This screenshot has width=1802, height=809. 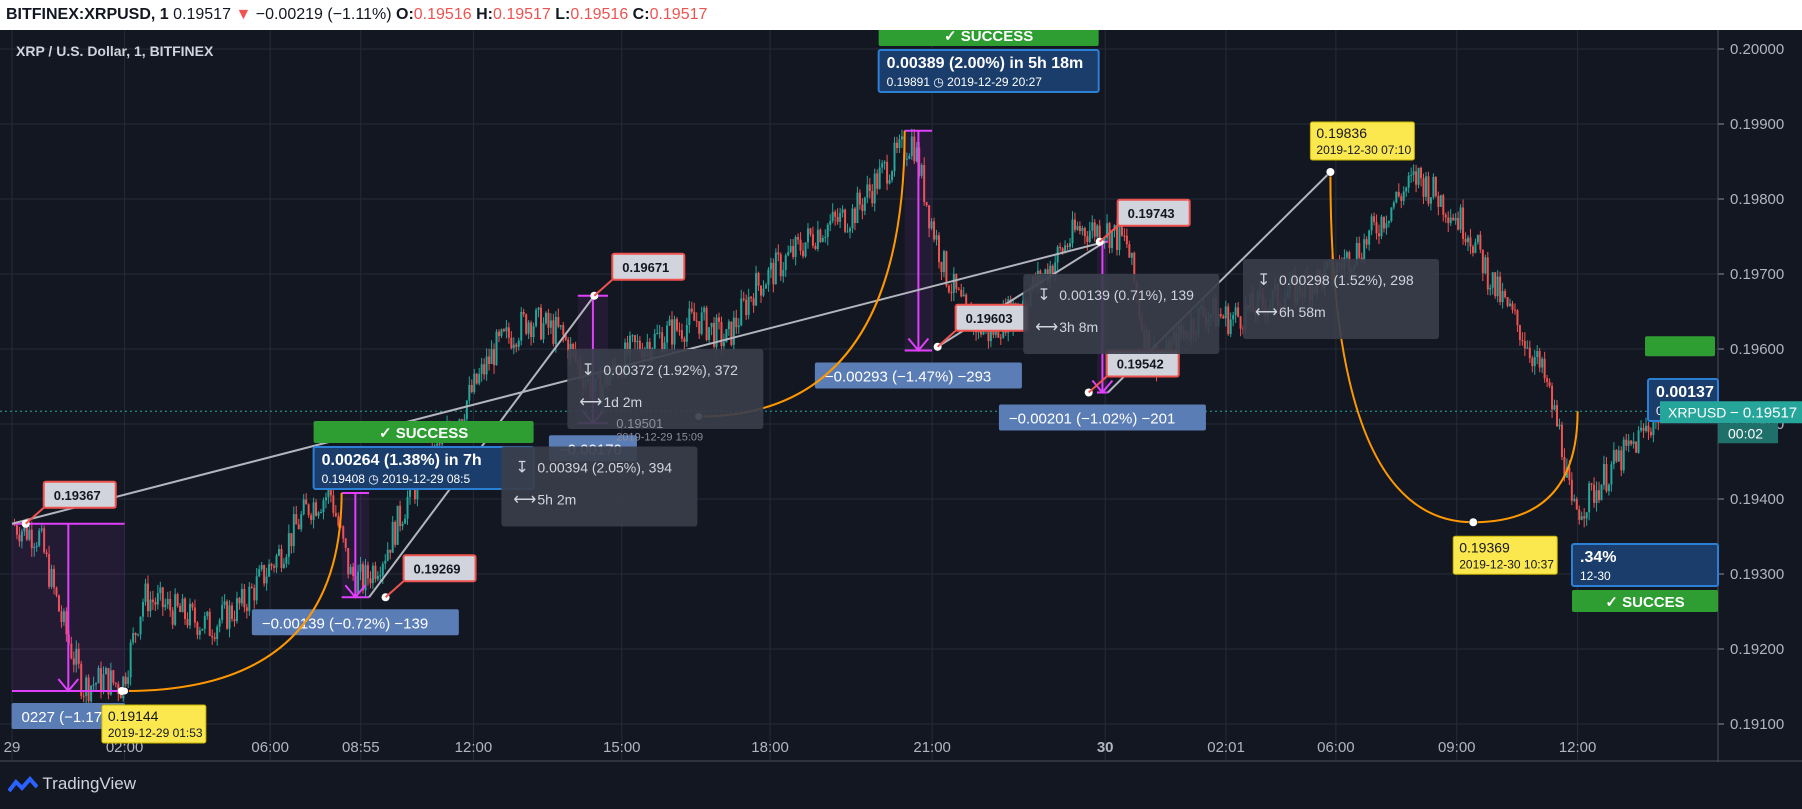 I want to click on price-label-value: 0.19369, so click(x=1484, y=547).